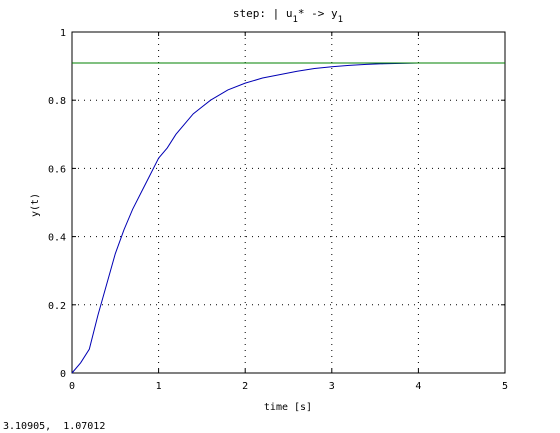 The height and width of the screenshot is (433, 560). Describe the element at coordinates (57, 101) in the screenshot. I see `y-tick-label: 0.8` at that location.